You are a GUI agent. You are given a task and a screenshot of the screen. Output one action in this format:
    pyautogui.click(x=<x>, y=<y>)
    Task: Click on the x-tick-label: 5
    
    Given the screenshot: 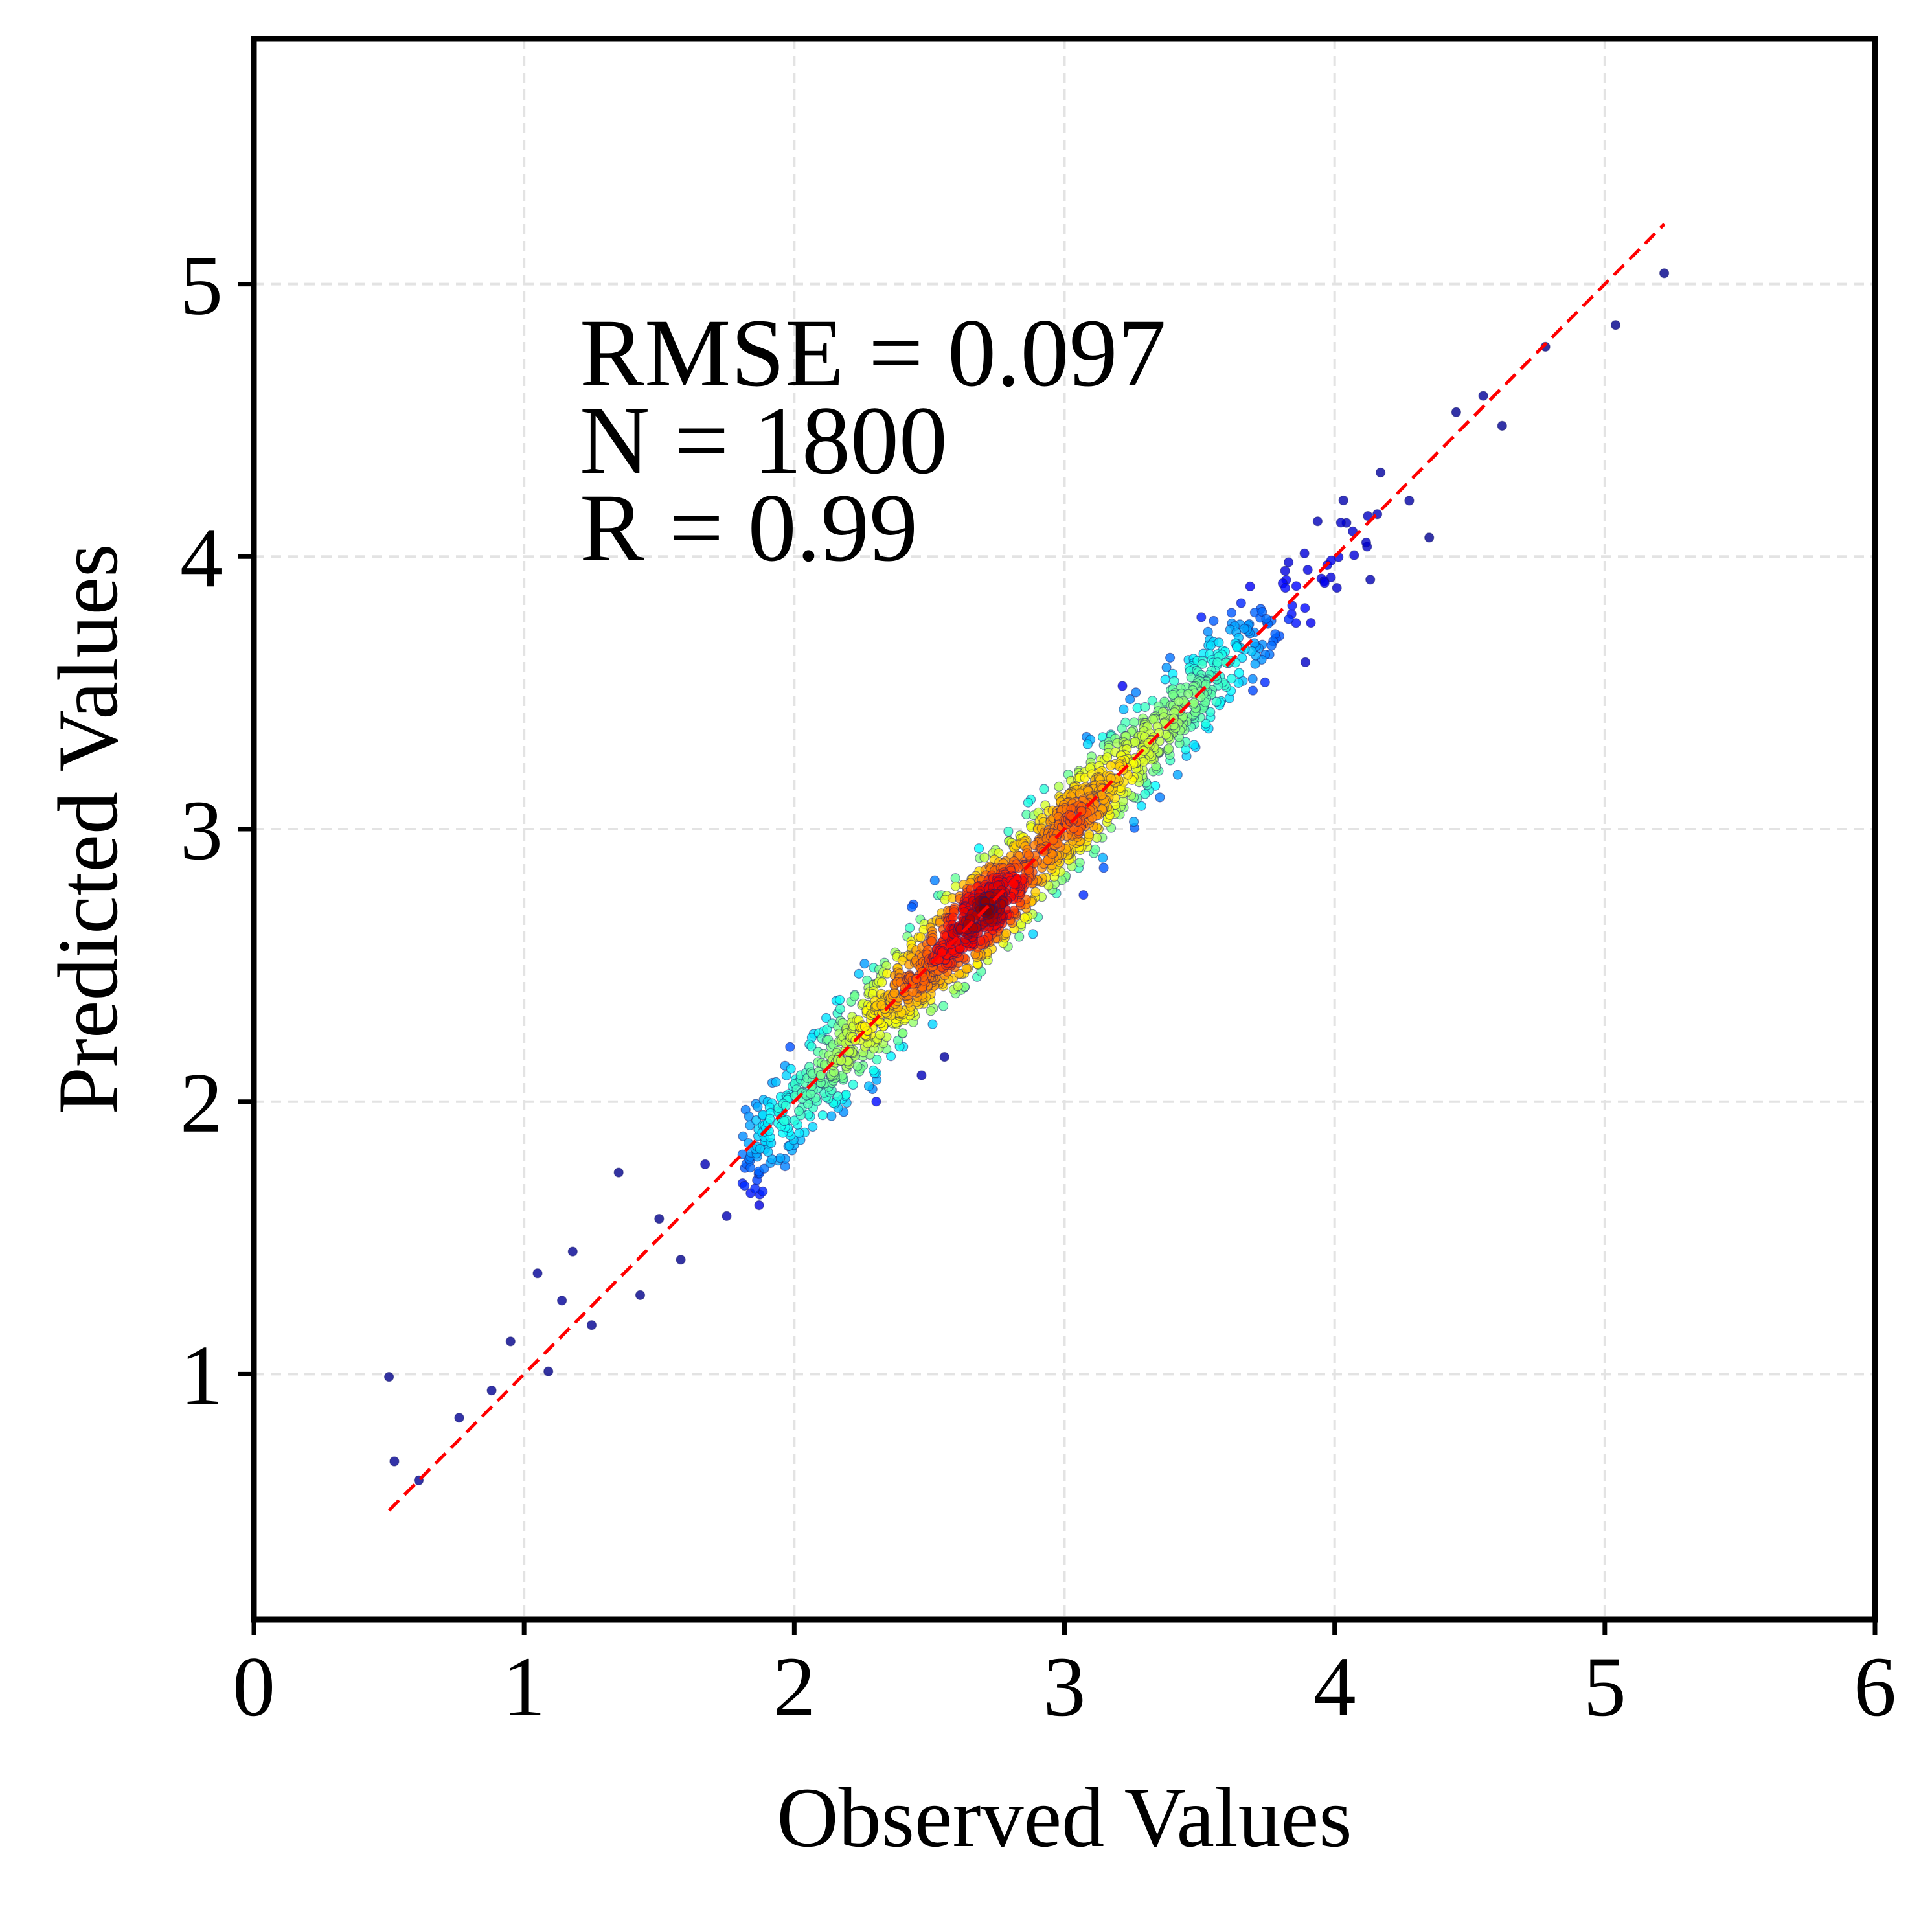 What is the action you would take?
    pyautogui.click(x=1605, y=1686)
    